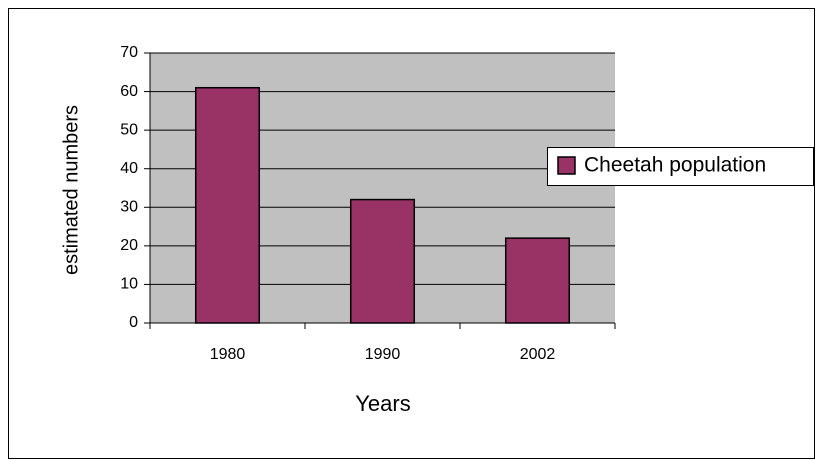 The image size is (816, 460). I want to click on y-tick-label: 50, so click(129, 129).